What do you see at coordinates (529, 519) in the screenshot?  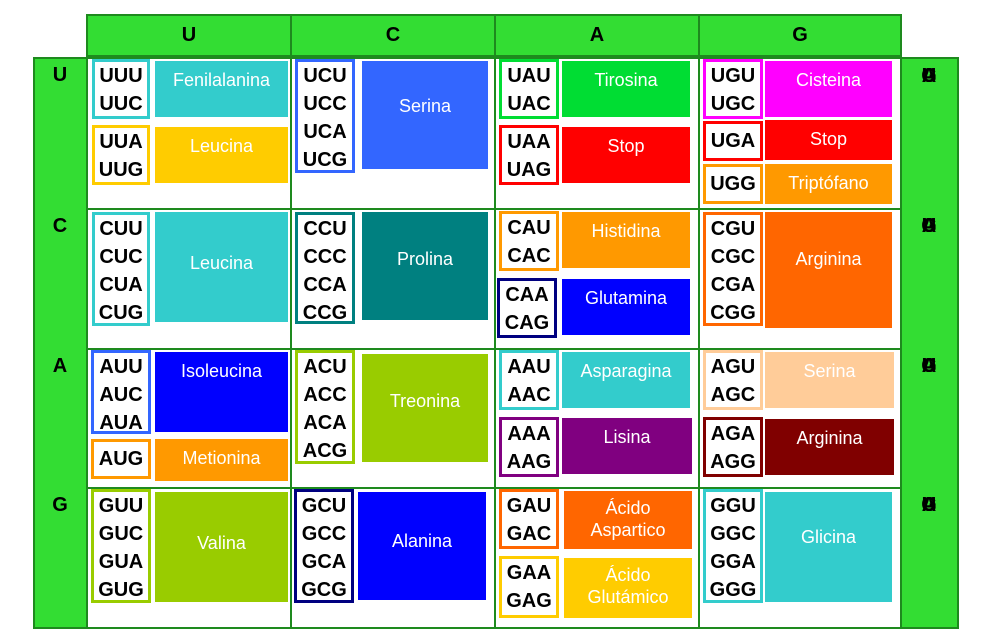 I see `codon-box: GAU GAC` at bounding box center [529, 519].